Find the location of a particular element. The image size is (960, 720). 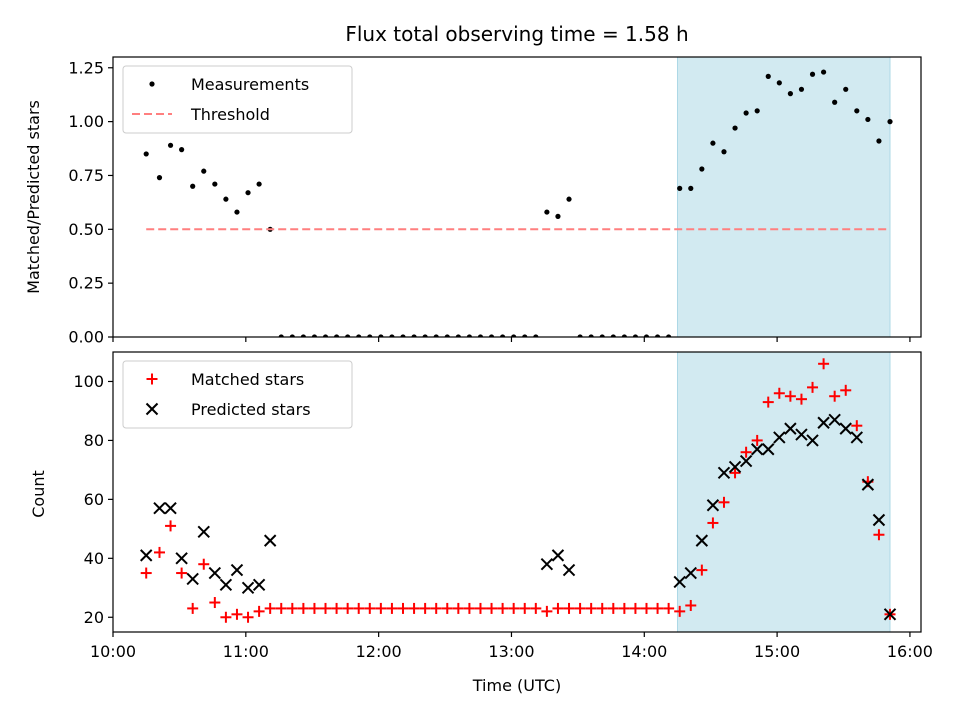

chart-title: Flux total observing time = 1.58 h is located at coordinates (516, 34).